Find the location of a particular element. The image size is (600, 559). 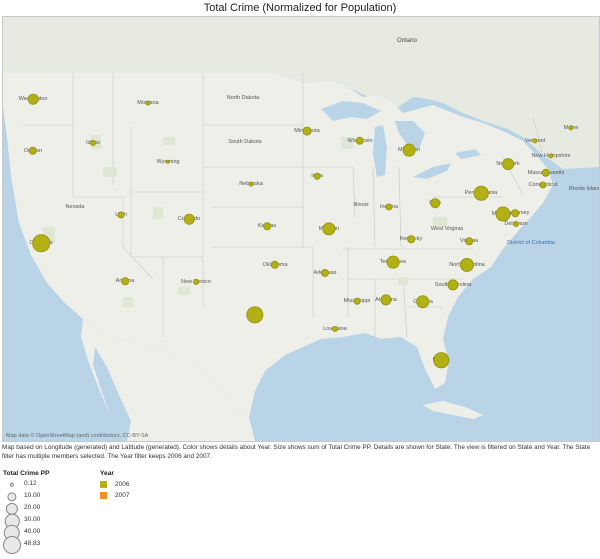

bubble-mississippi is located at coordinates (357, 301).